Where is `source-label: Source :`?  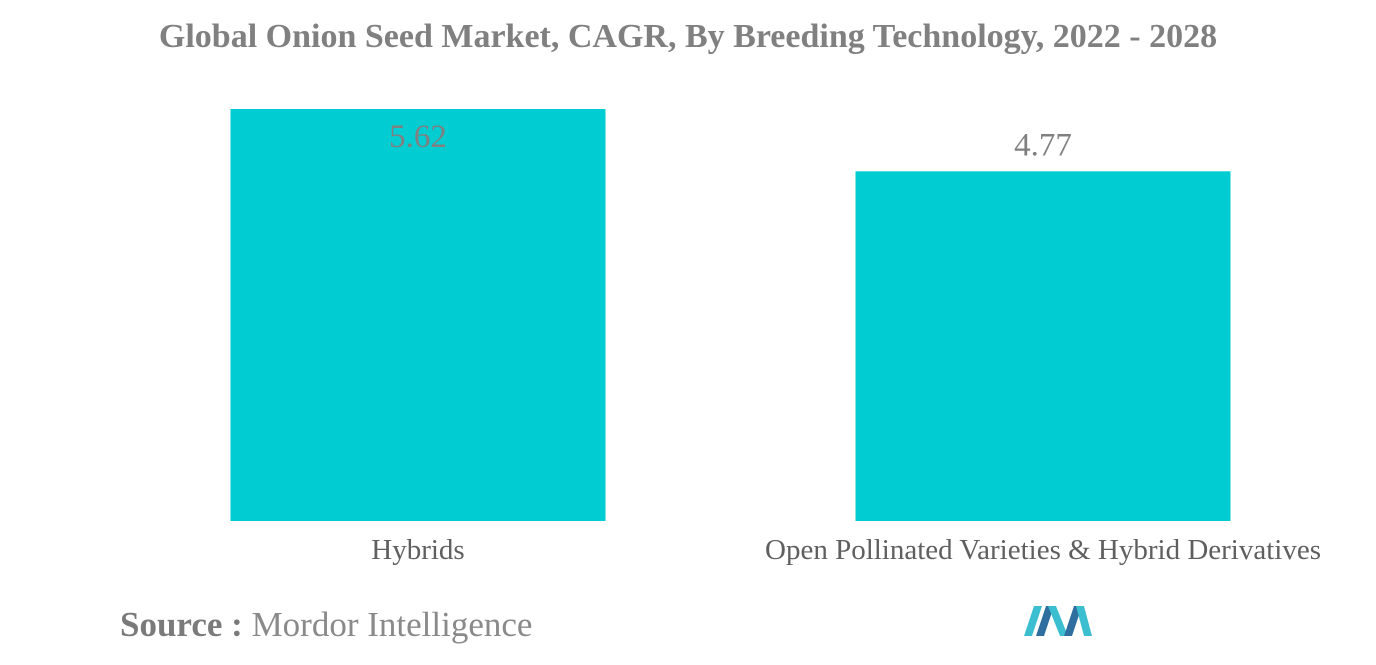 source-label: Source : is located at coordinates (181, 624).